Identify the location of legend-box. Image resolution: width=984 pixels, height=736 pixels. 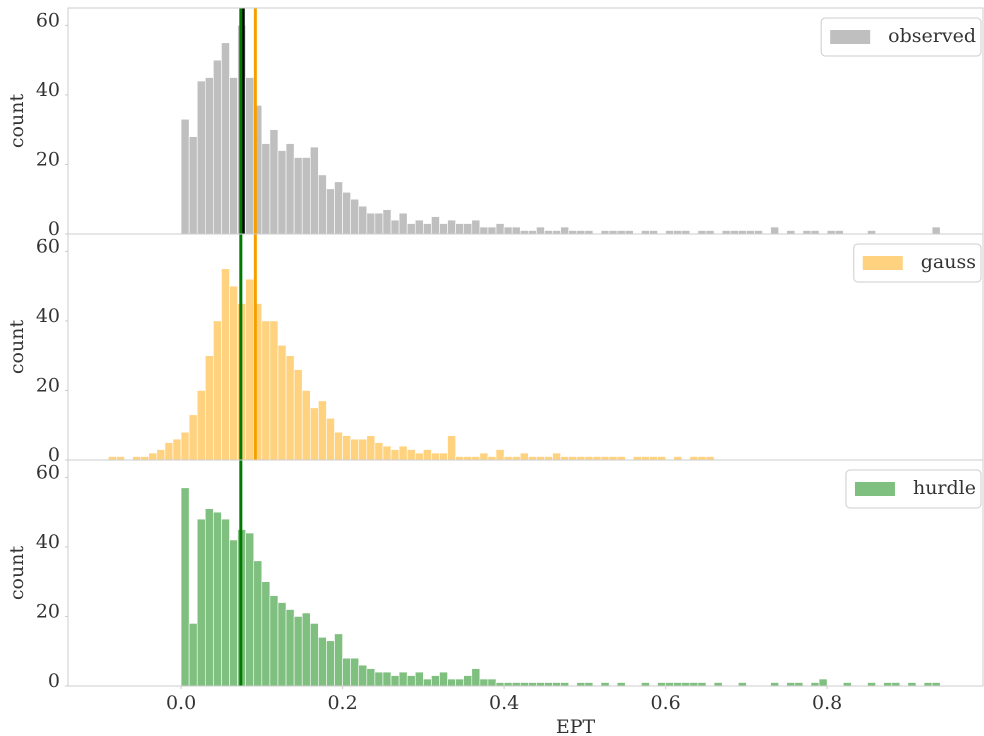
(901, 37).